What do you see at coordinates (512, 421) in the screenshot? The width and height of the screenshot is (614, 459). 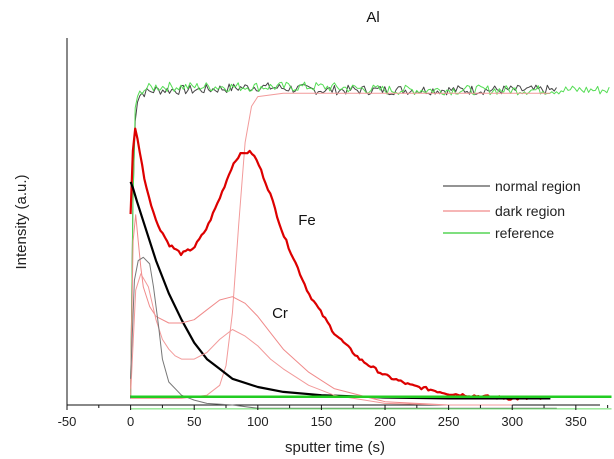 I see `x-tick-label: 300` at bounding box center [512, 421].